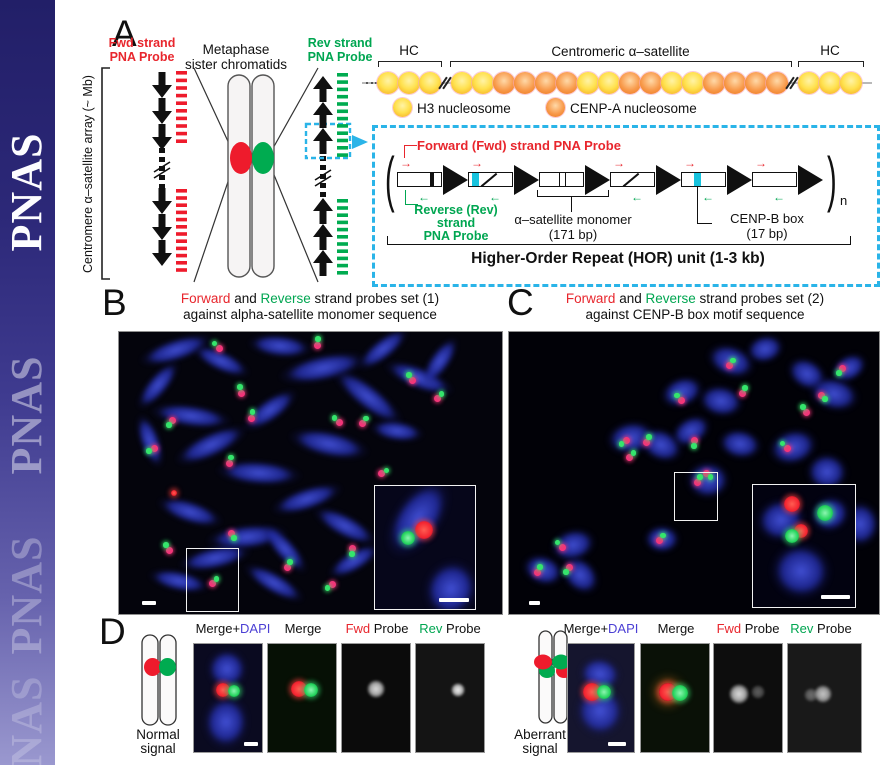 This screenshot has height=765, width=887. Describe the element at coordinates (464, 108) in the screenshot. I see `h3-legend-label: H3 nucleosome` at that location.